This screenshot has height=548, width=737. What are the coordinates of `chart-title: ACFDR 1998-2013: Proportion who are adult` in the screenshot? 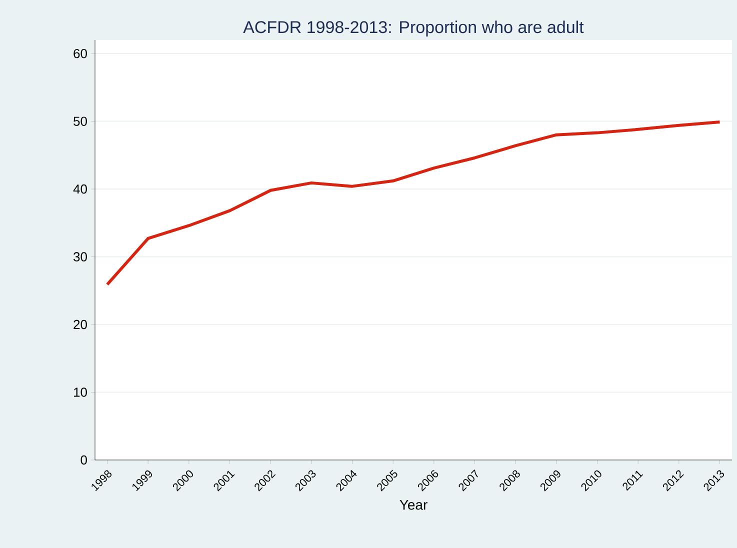 It's located at (413, 28).